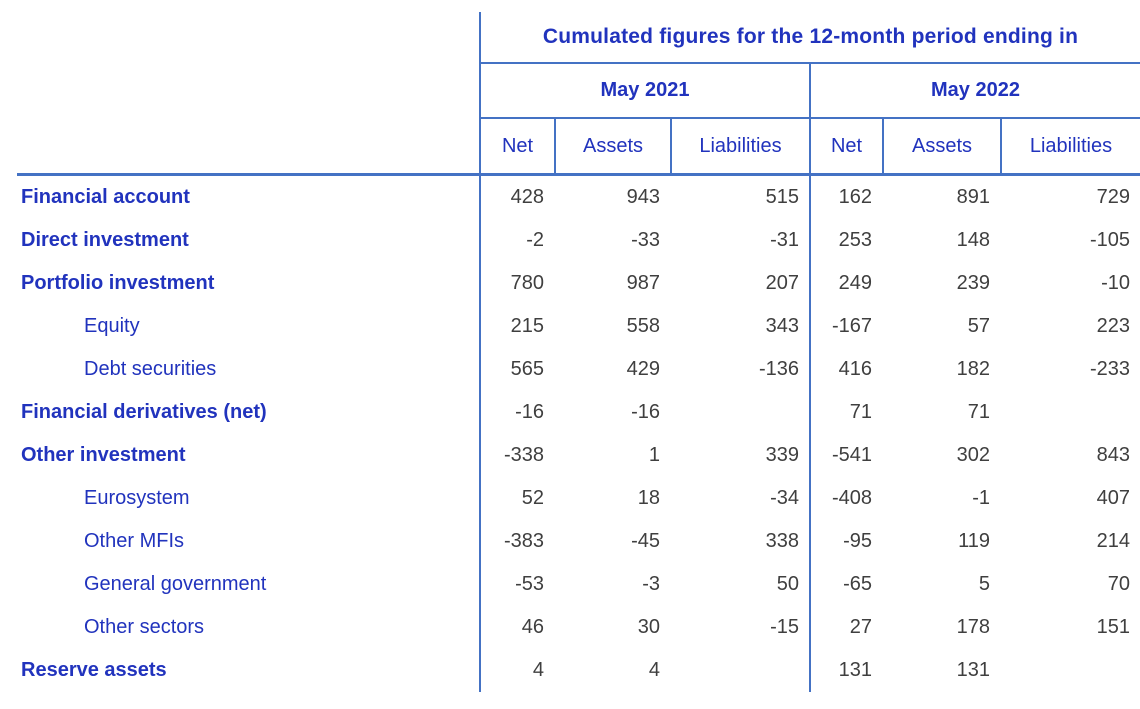 The height and width of the screenshot is (709, 1140). What do you see at coordinates (643, 326) in the screenshot?
I see `cell-value: 558` at bounding box center [643, 326].